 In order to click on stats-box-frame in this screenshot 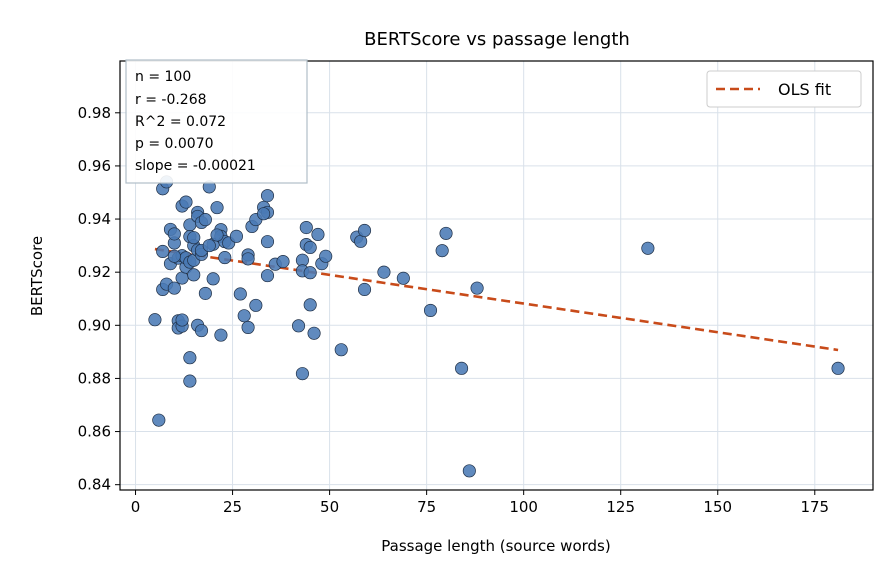, I will do `click(216, 121)`.